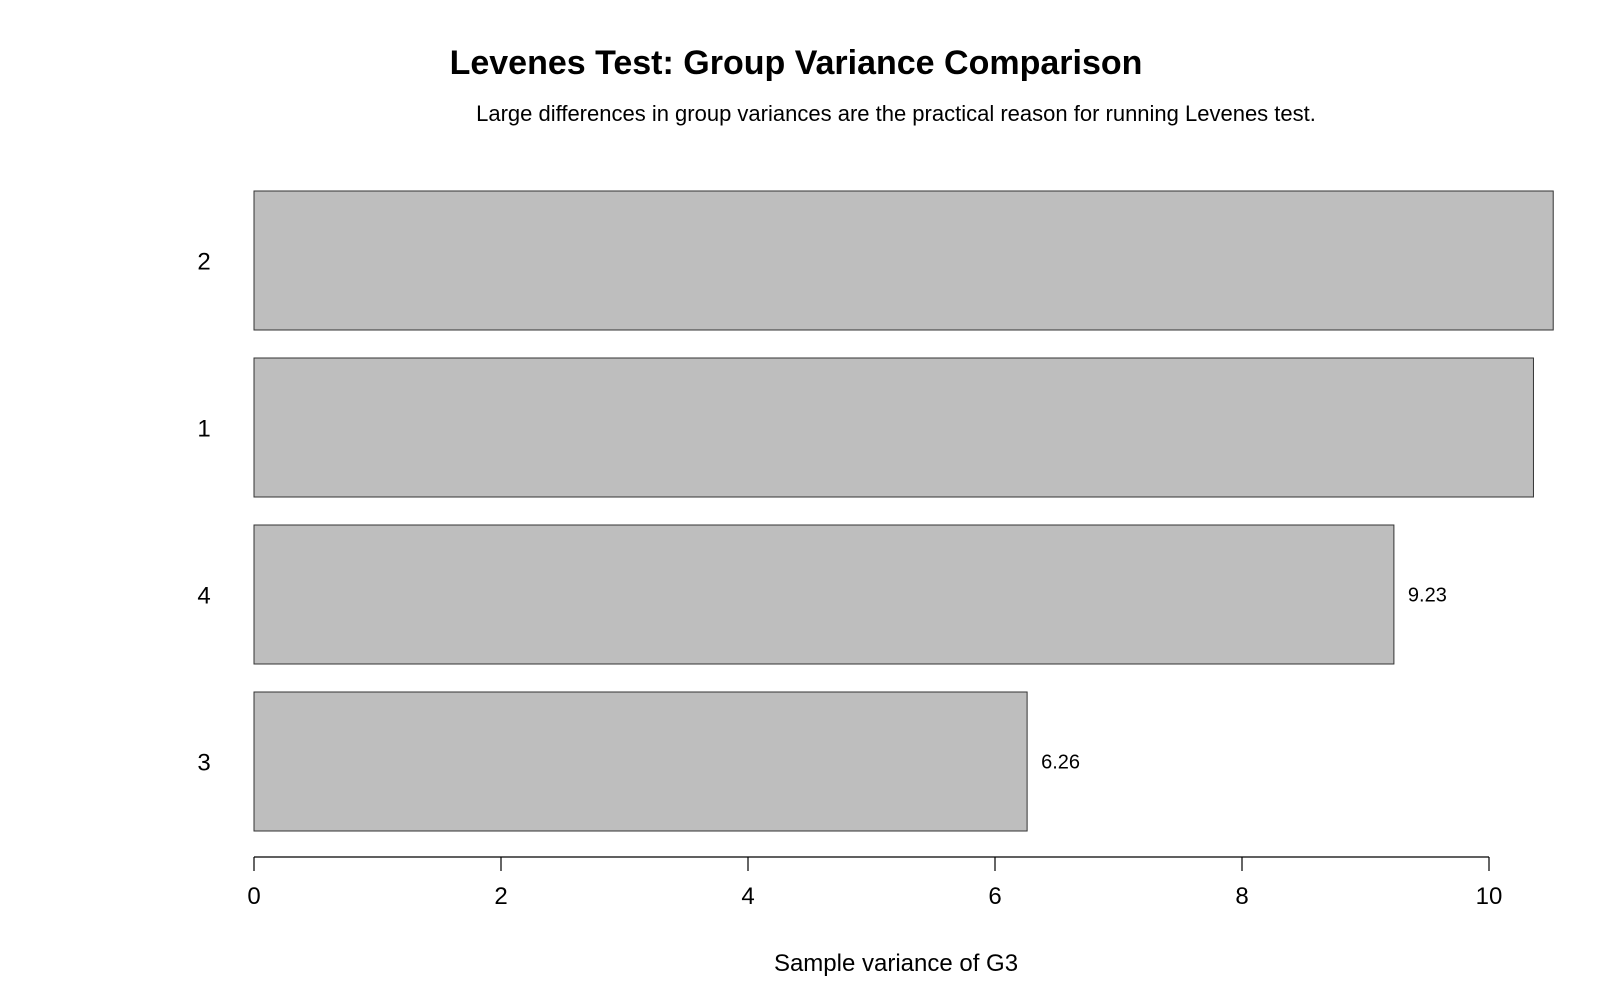  I want to click on x-axis: 0 2 4 6 8 10, so click(875, 883).